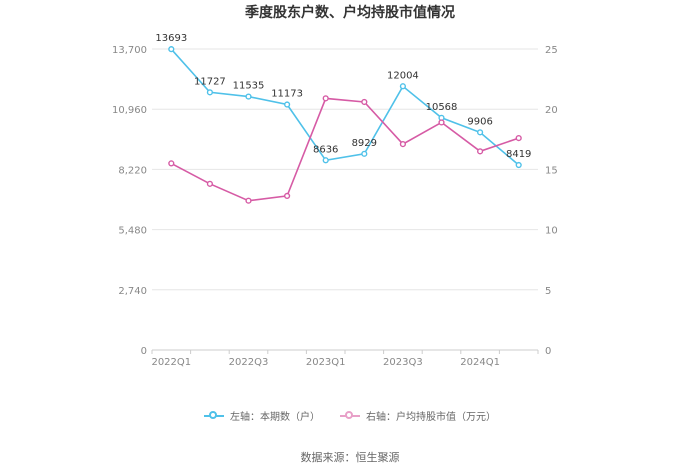 The image size is (700, 474). Describe the element at coordinates (551, 231) in the screenshot. I see `y-right-tick-label: 10` at that location.